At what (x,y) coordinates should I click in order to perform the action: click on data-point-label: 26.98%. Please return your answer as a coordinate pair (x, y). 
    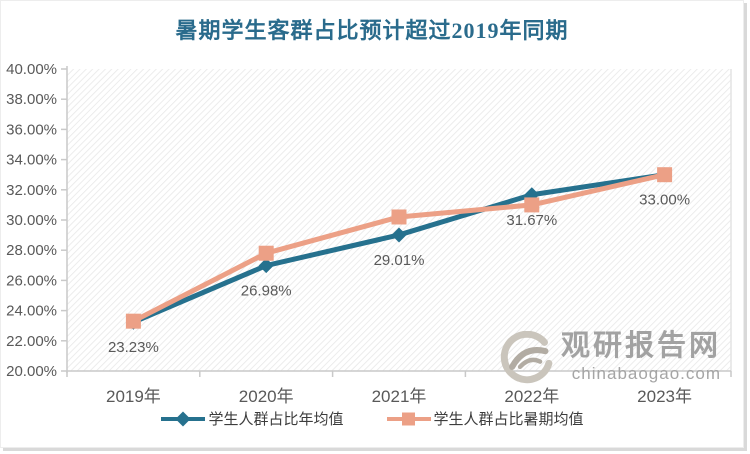
    Looking at the image, I should click on (266, 291).